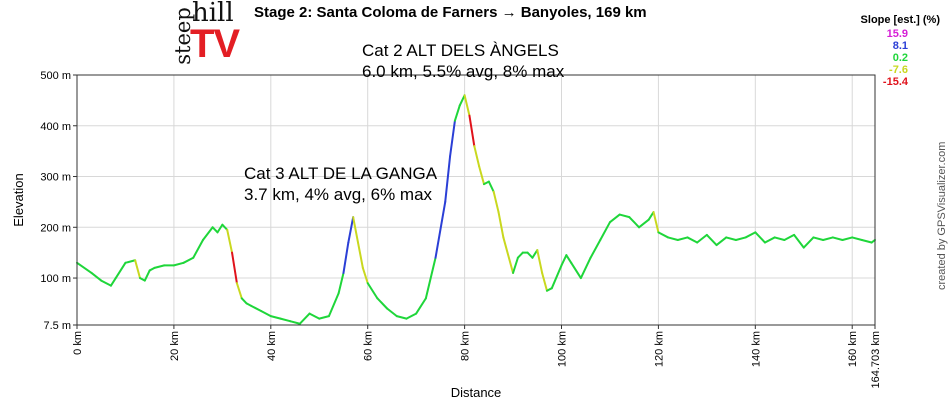 The height and width of the screenshot is (400, 950). I want to click on y-axis-label: Elevation, so click(18, 199).